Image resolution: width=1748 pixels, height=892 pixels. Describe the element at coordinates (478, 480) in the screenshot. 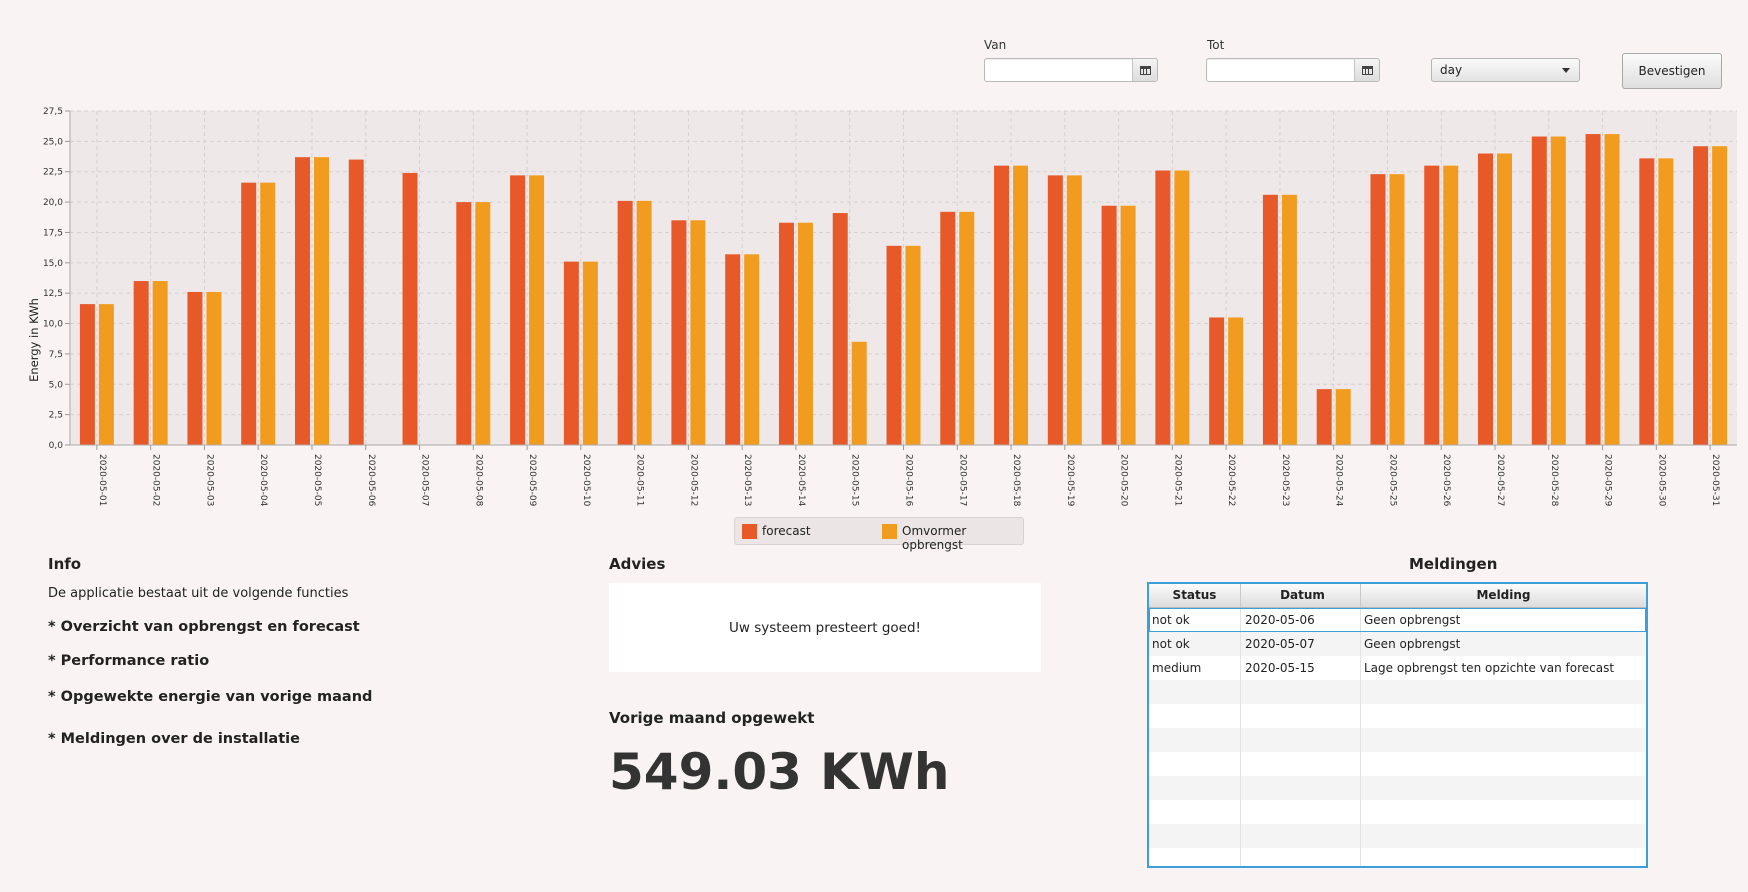

I see `x-tick-label: 2020-05-08` at that location.